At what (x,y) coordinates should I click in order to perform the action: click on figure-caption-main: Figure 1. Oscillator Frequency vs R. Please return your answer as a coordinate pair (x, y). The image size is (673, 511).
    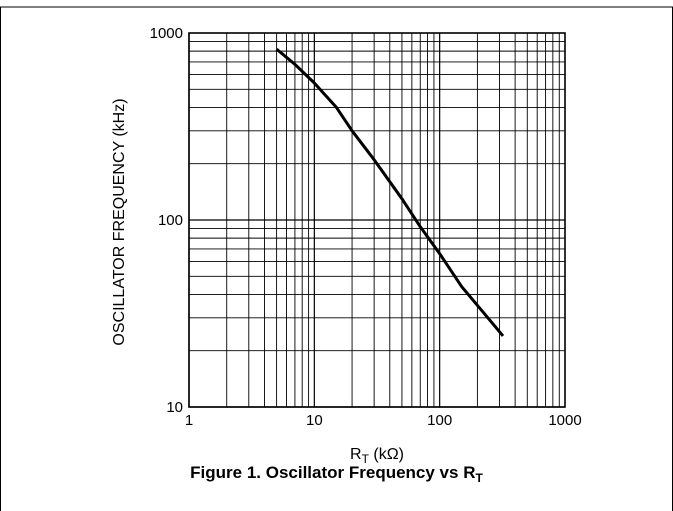
    Looking at the image, I should click on (333, 472).